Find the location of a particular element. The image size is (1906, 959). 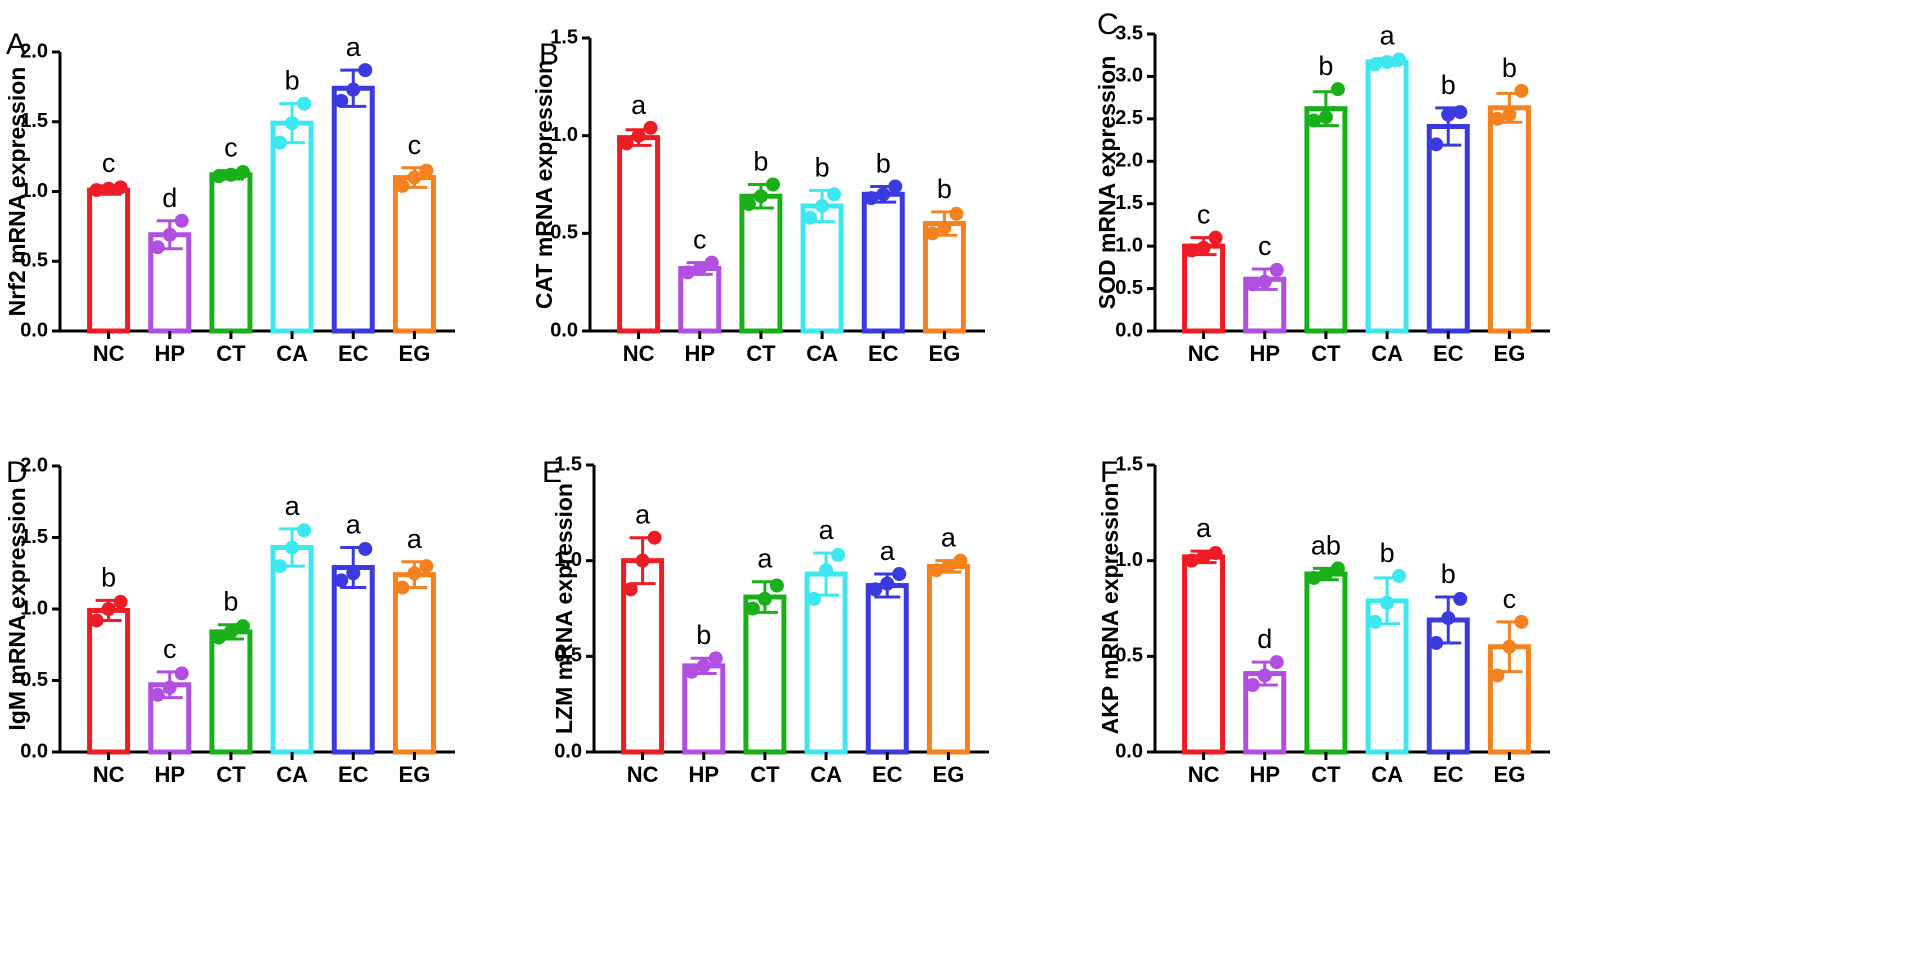

y-tick-label: 2.0 is located at coordinates (1129, 161).